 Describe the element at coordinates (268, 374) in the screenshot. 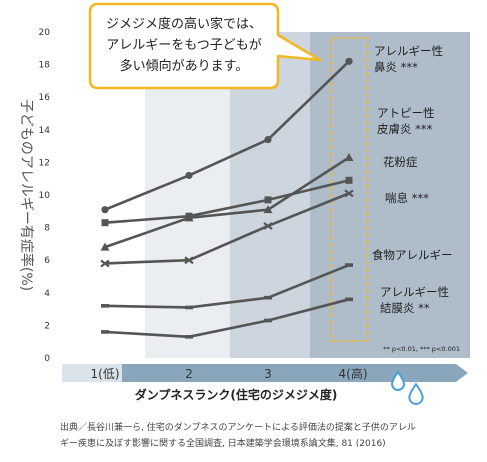

I see `x-tick-label: 3` at that location.